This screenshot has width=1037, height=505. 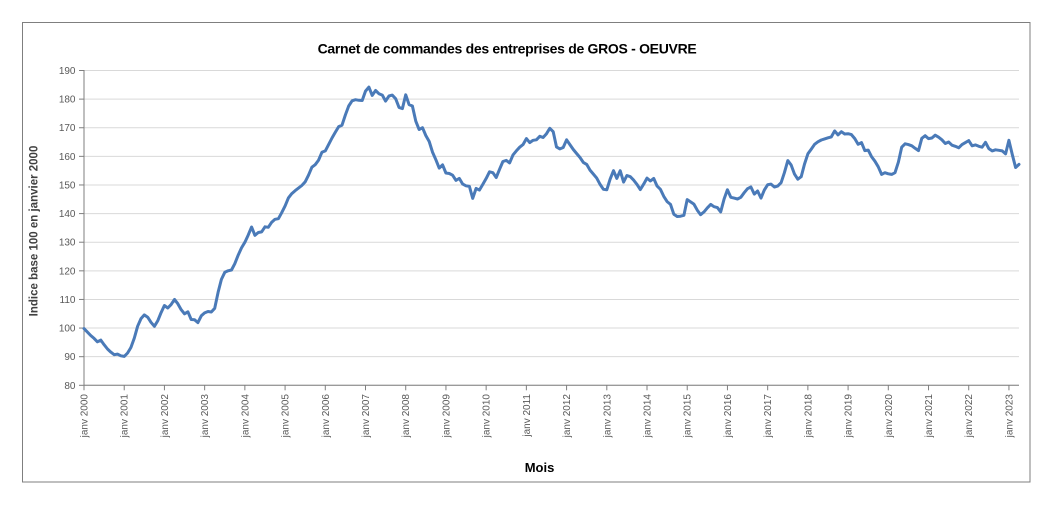 What do you see at coordinates (165, 416) in the screenshot?
I see `svg-text: janv 2002` at bounding box center [165, 416].